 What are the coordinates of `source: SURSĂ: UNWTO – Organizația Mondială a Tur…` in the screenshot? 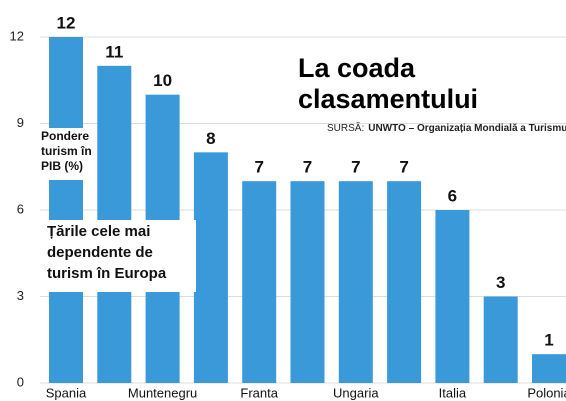 It's located at (446, 127).